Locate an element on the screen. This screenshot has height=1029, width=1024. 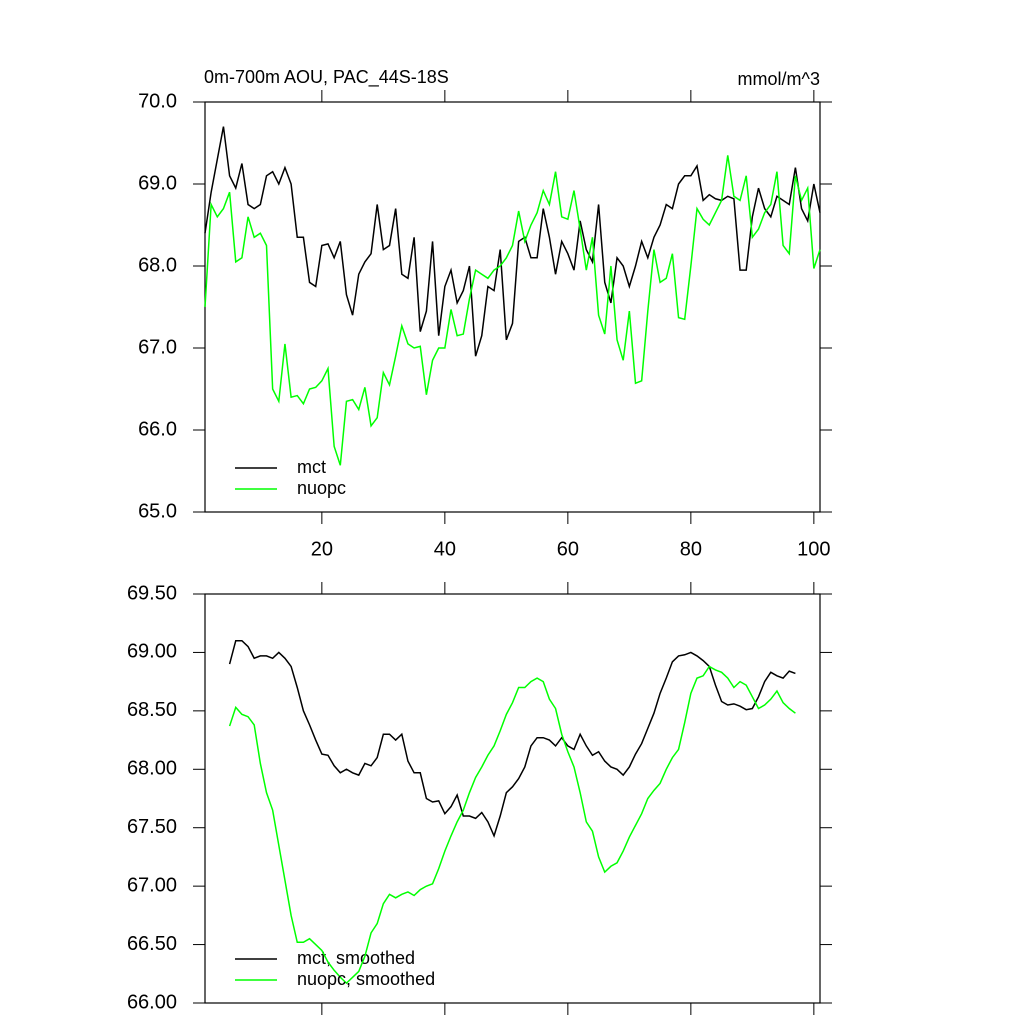
x-tick-label: 20 is located at coordinates (322, 549).